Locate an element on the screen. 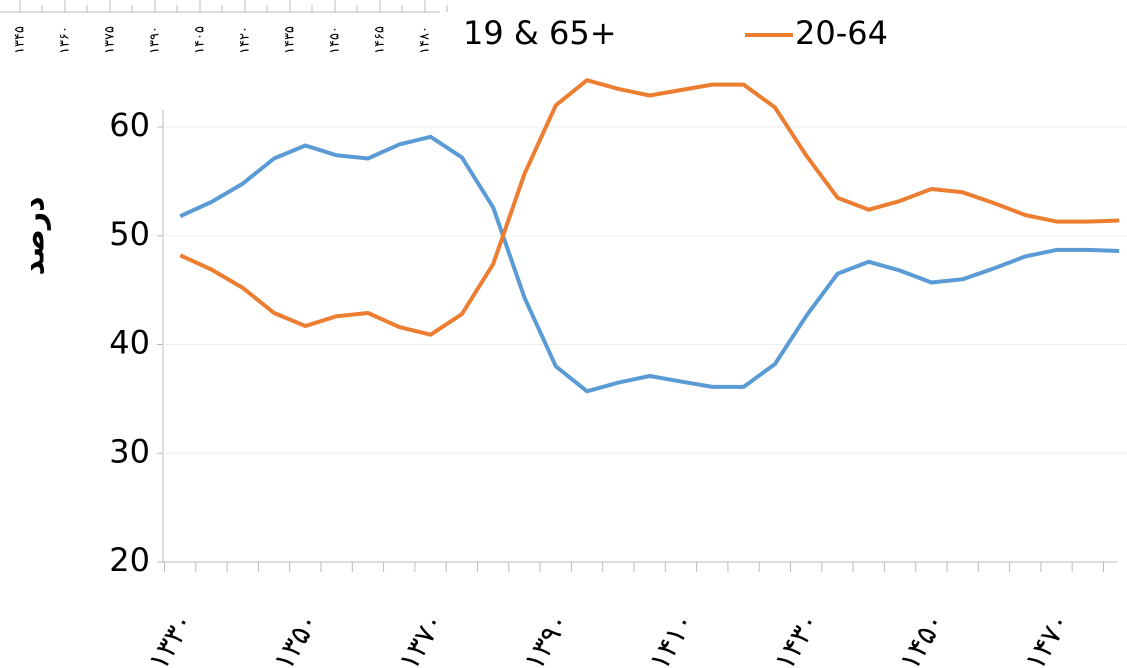 The image size is (1127, 668). y-tick-label: 60 is located at coordinates (129, 125).